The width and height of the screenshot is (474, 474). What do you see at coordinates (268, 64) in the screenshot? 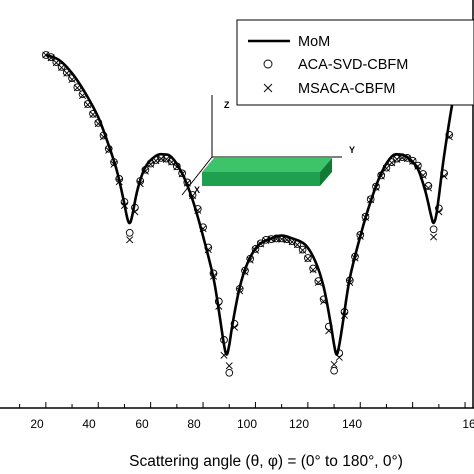
I see `legend-circle-swatch` at bounding box center [268, 64].